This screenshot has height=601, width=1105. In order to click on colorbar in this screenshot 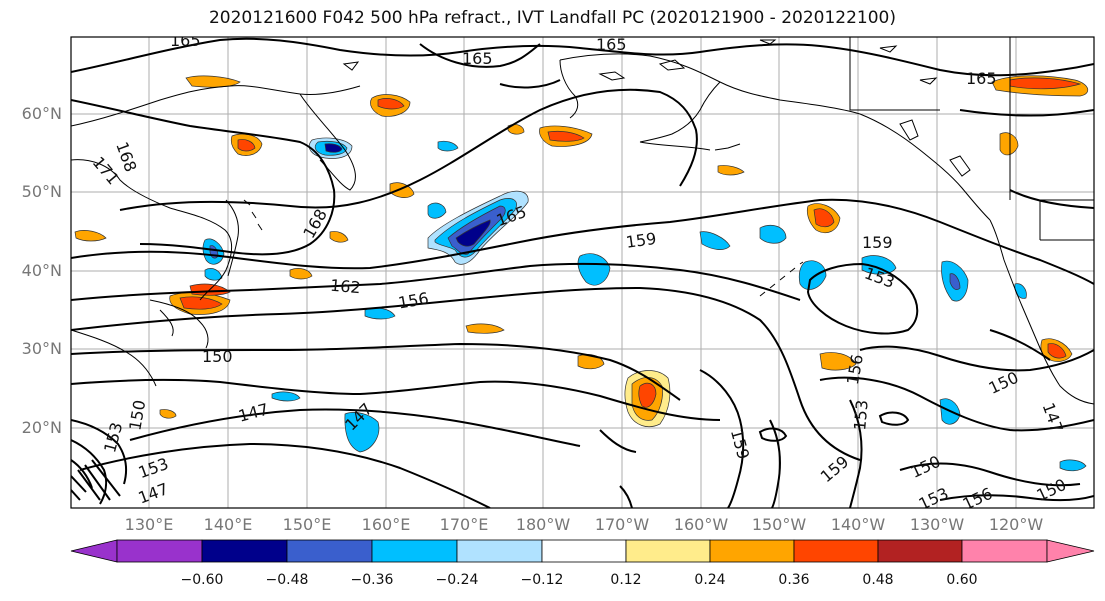, I will do `click(582, 551)`.